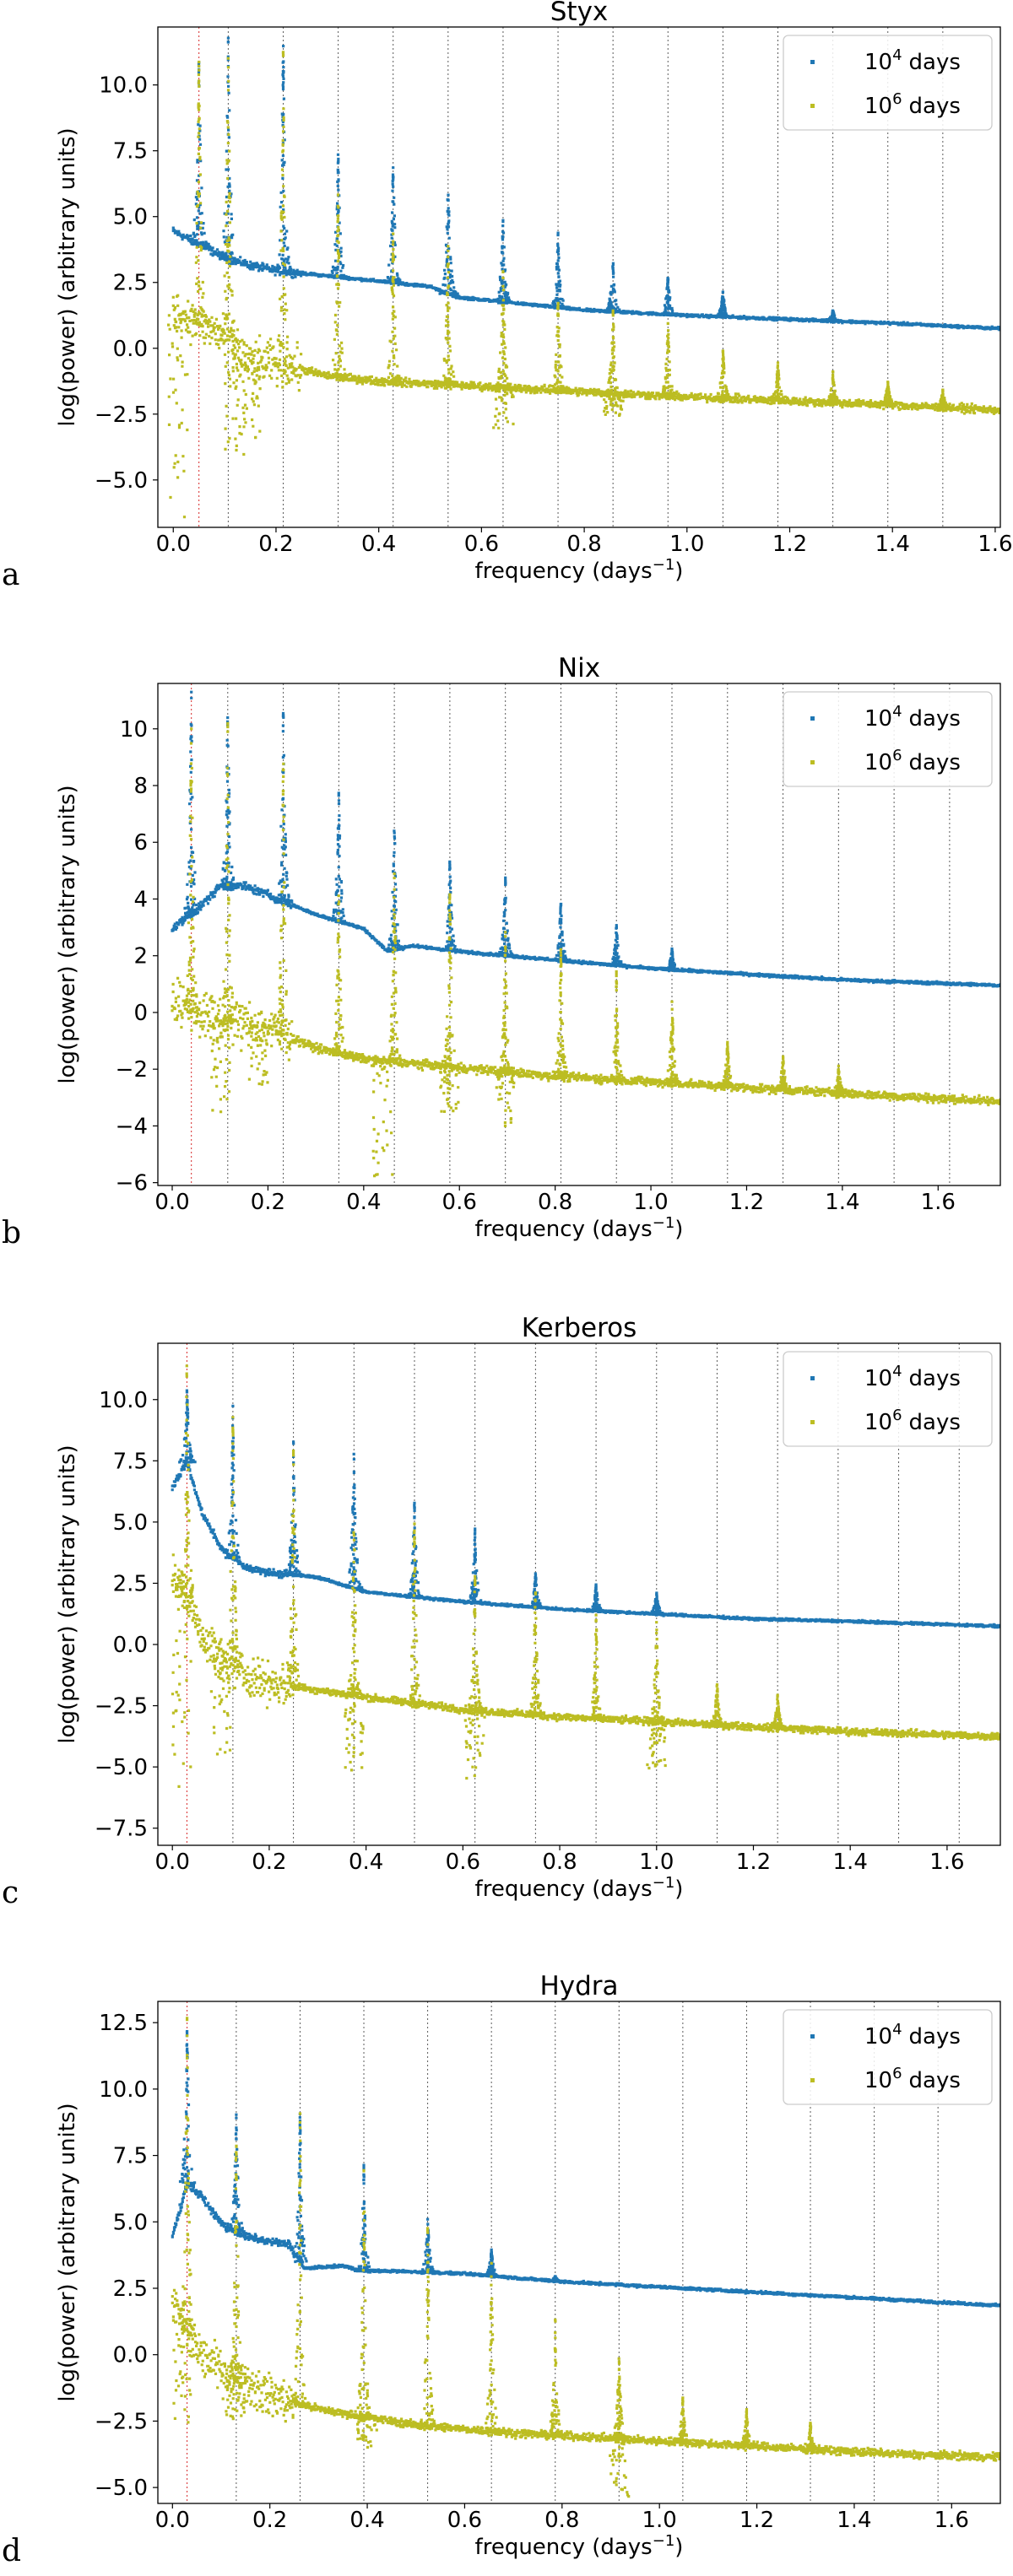  Describe the element at coordinates (132, 1183) in the screenshot. I see `y-tick-label: −6` at that location.